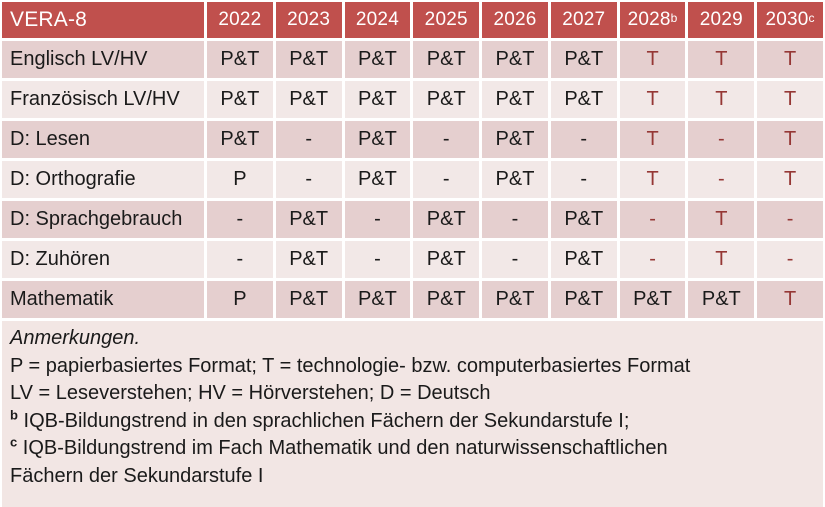  What do you see at coordinates (811, 18) in the screenshot?
I see `column-header-footnote-marker: c` at bounding box center [811, 18].